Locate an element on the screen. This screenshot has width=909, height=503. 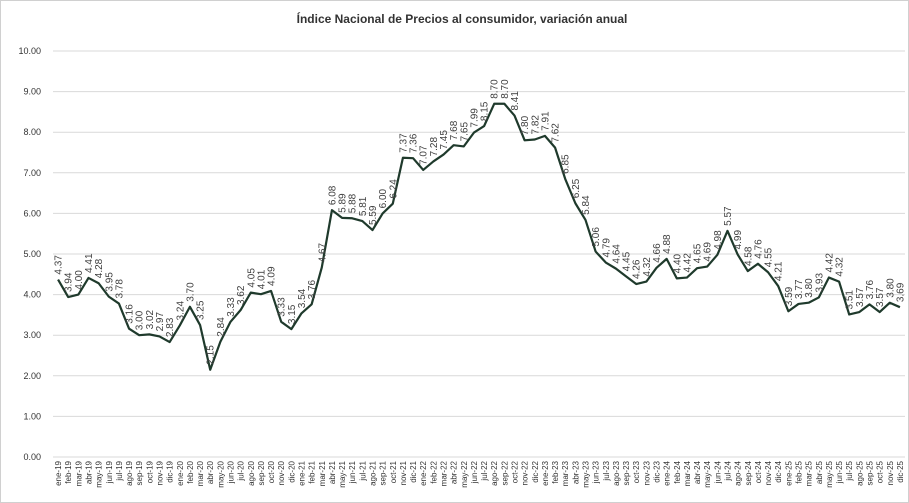
x-tick-label: mar-24 is located at coordinates (687, 473).